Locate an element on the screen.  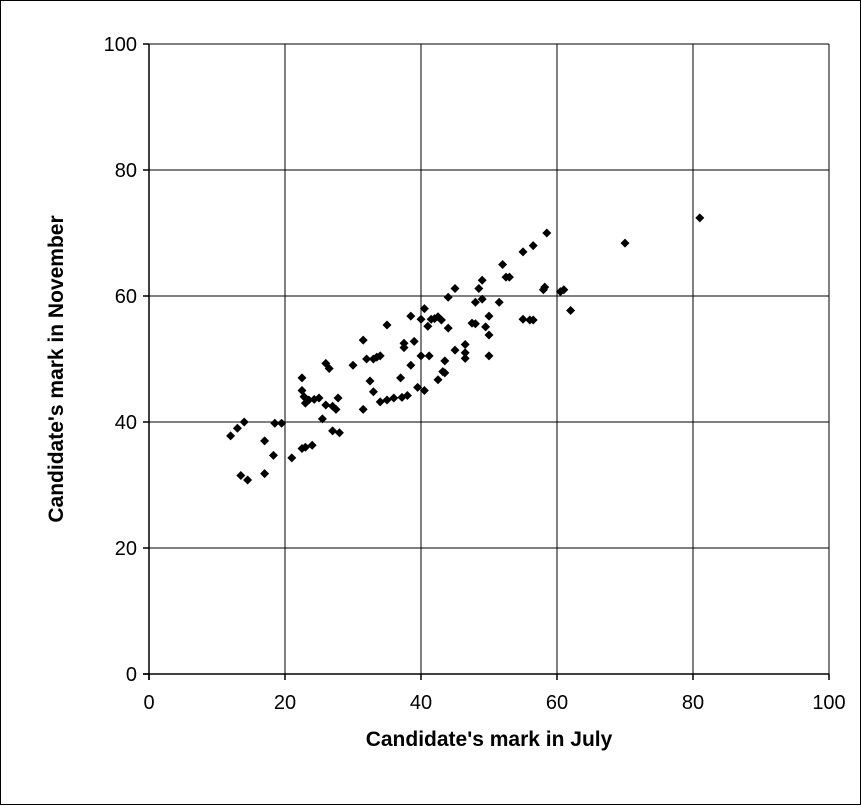
y-tick-label: 60 is located at coordinates (126, 297).